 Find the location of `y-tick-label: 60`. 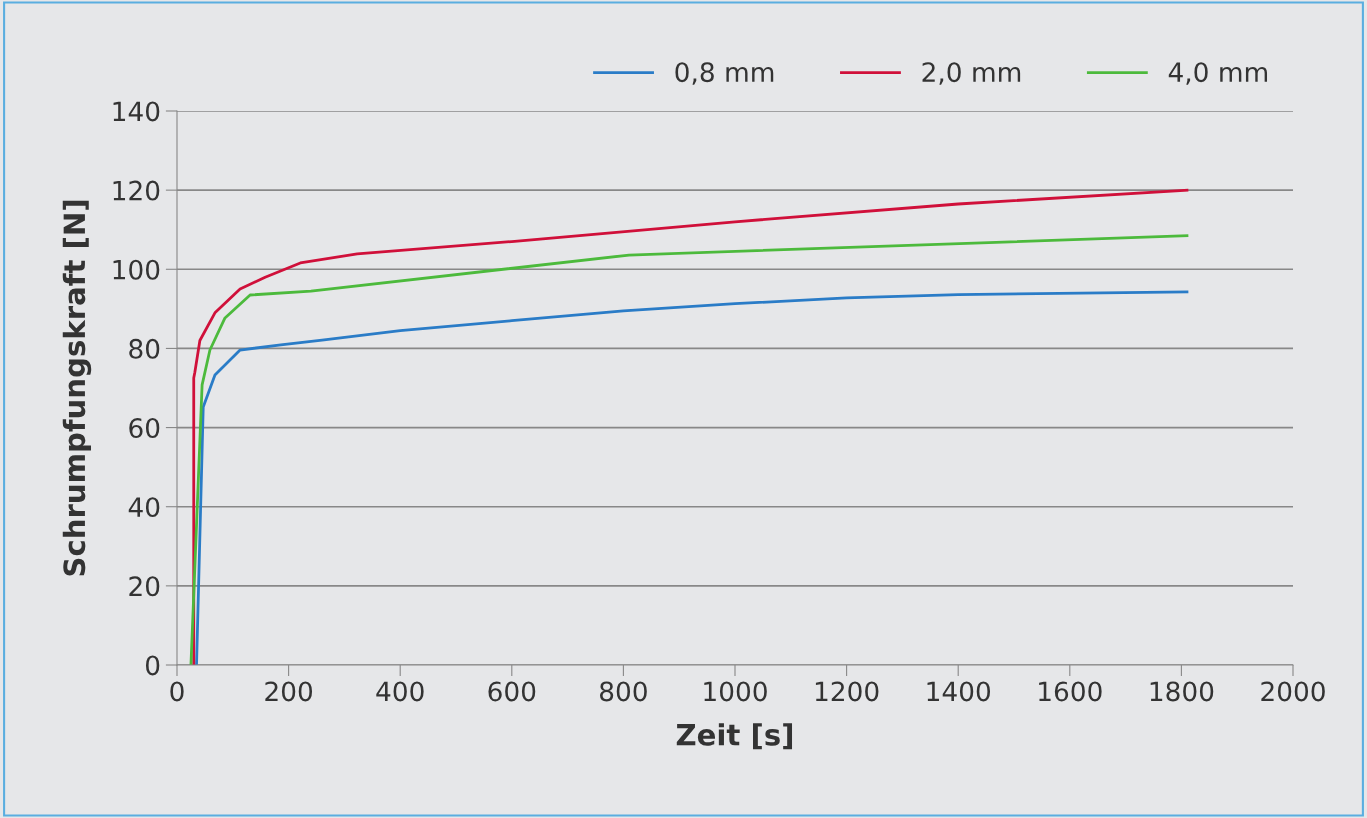

y-tick-label: 60 is located at coordinates (144, 428).